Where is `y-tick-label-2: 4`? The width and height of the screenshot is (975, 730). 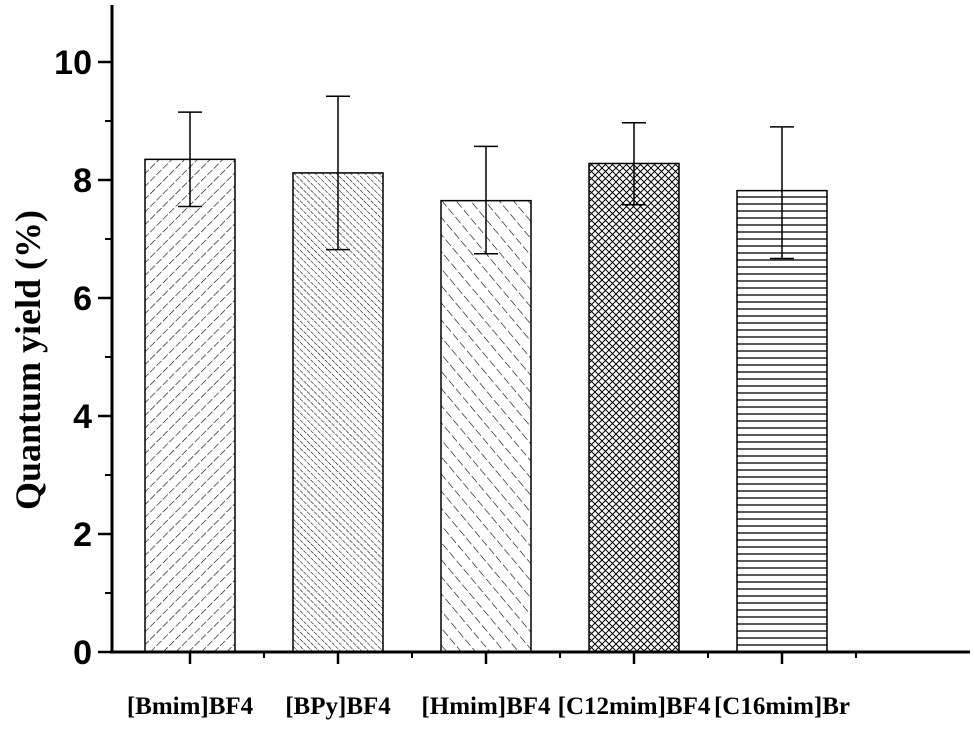
y-tick-label-2: 4 is located at coordinates (82, 417).